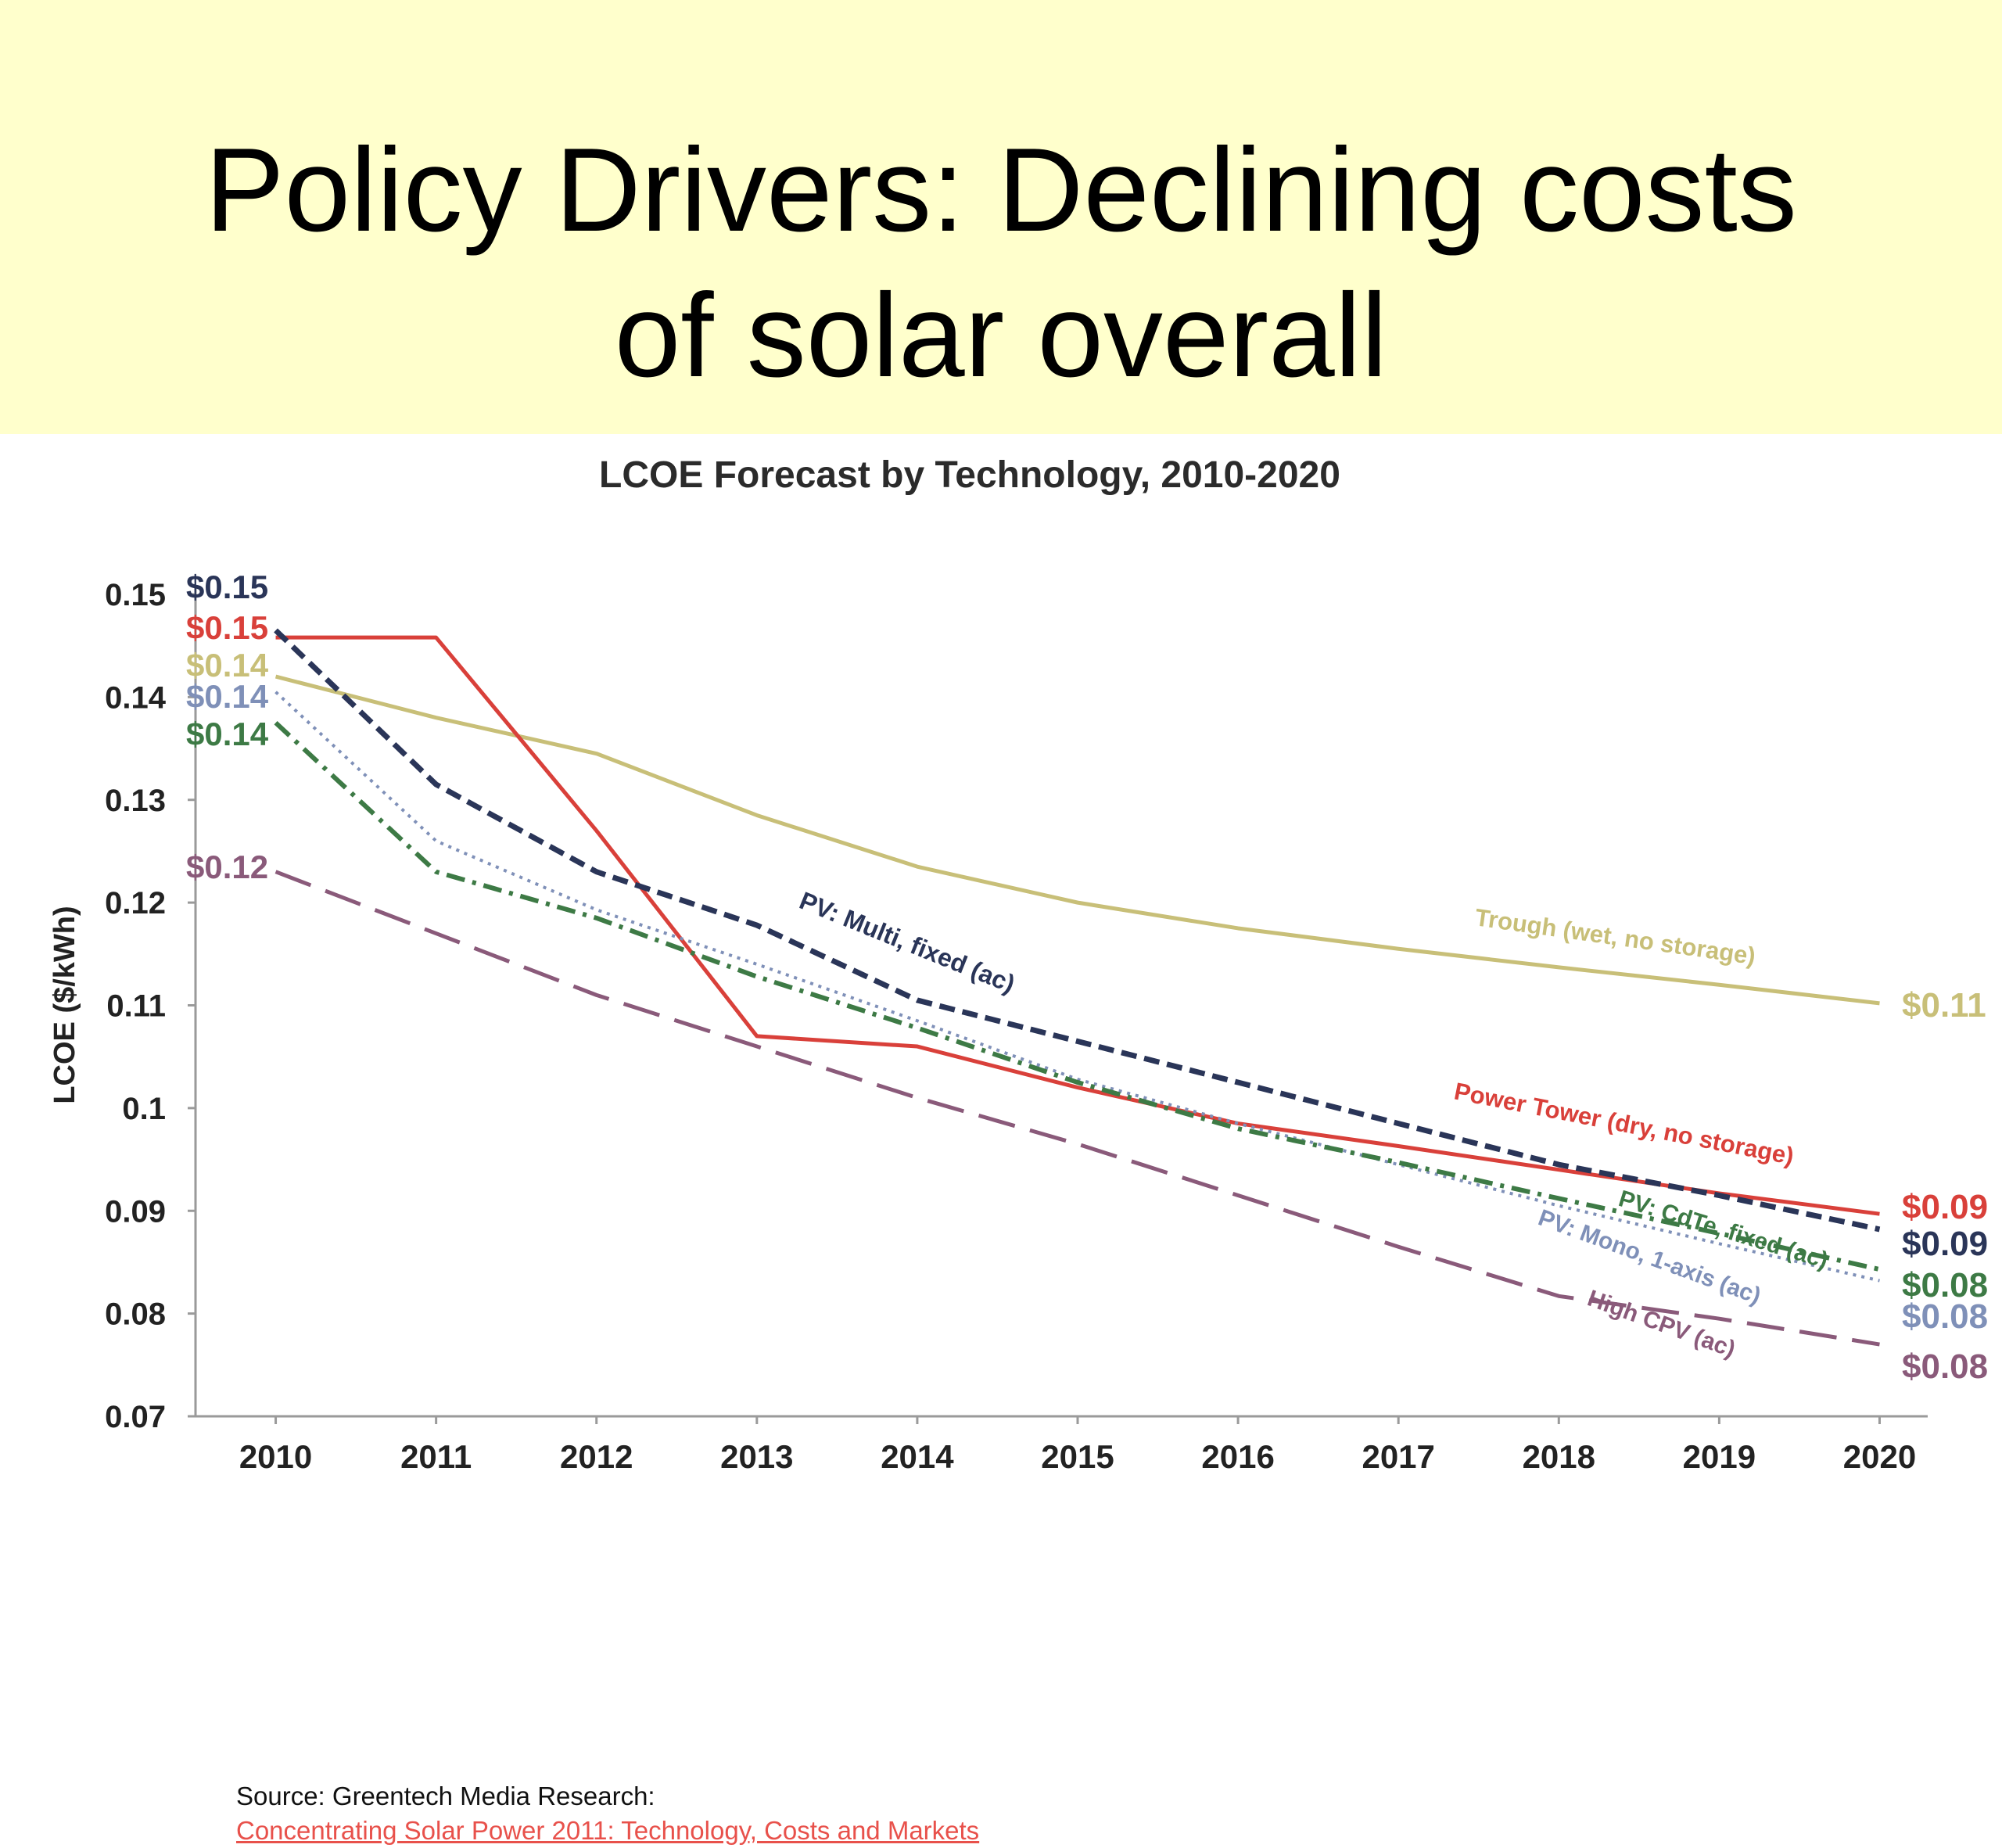 The width and height of the screenshot is (2002, 1848). Describe the element at coordinates (135, 903) in the screenshot. I see `y-tick-label: 0.12` at that location.